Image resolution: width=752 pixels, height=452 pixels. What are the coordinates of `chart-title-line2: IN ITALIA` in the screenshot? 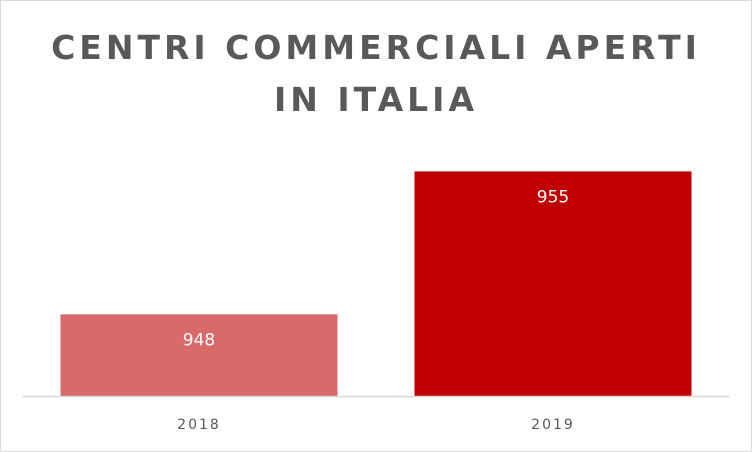 It's located at (376, 99).